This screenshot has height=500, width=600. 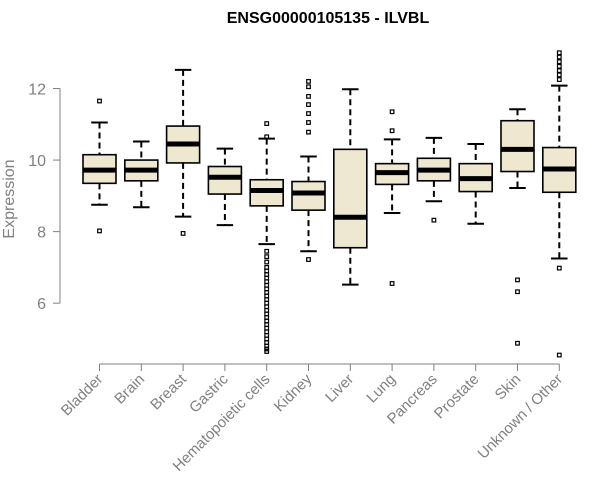 I want to click on chart-title: ENSG00000105135 - ILVBL, so click(x=328, y=18).